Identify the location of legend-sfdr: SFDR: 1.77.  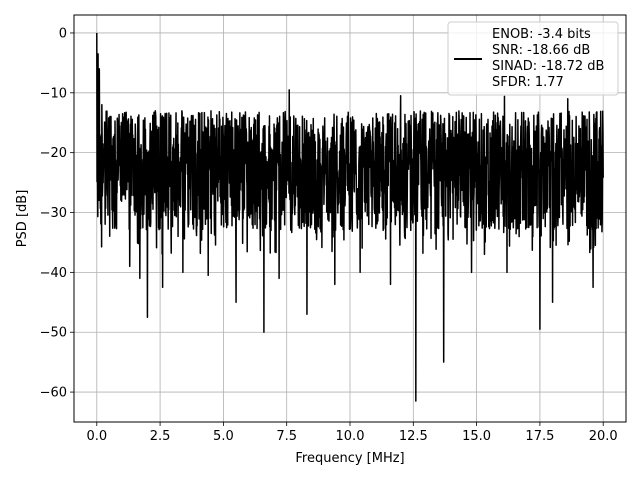
(528, 82).